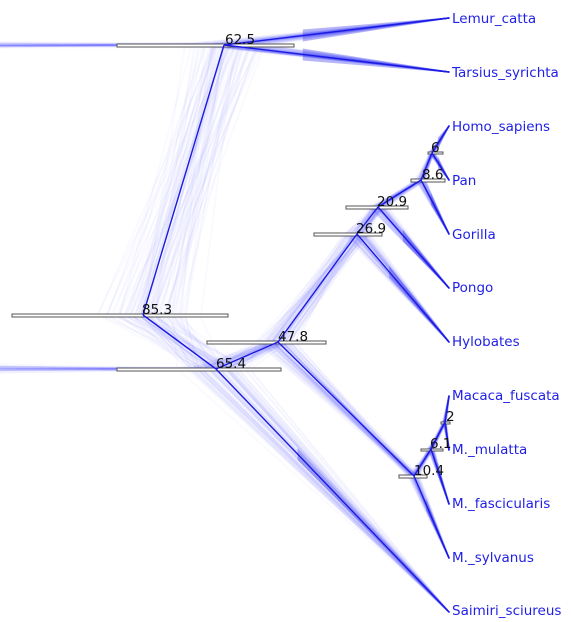  What do you see at coordinates (199, 369) in the screenshot?
I see `bar-anthropoidea` at bounding box center [199, 369].